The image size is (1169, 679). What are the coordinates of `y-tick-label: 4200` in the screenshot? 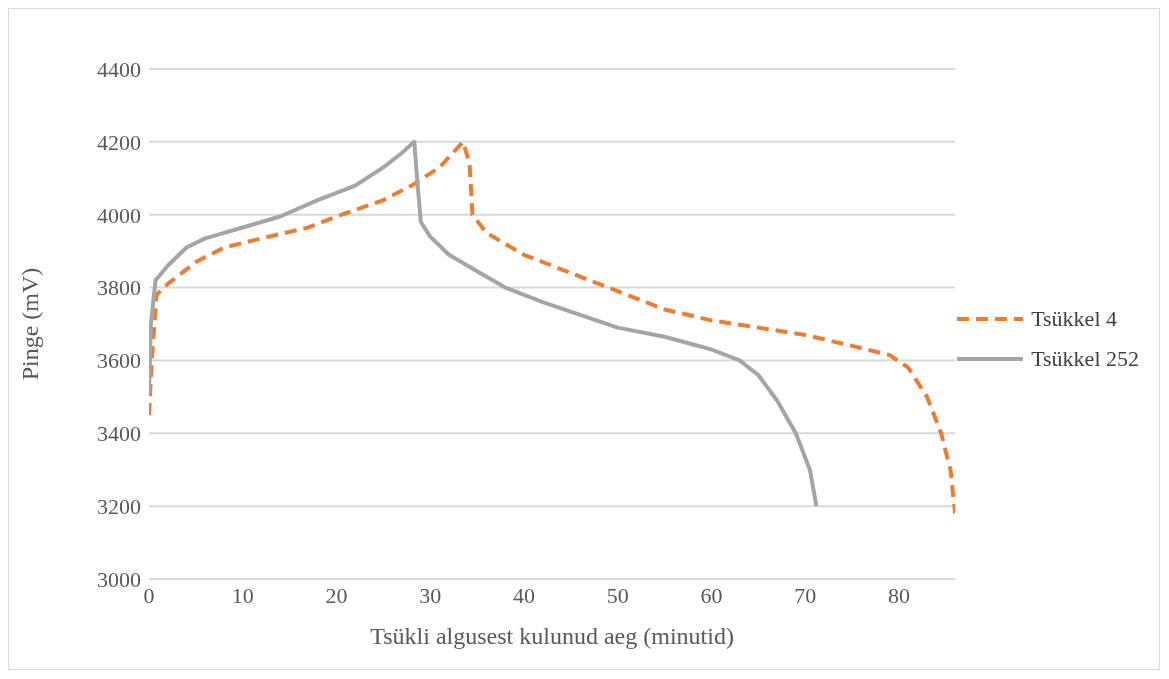 It's located at (119, 142).